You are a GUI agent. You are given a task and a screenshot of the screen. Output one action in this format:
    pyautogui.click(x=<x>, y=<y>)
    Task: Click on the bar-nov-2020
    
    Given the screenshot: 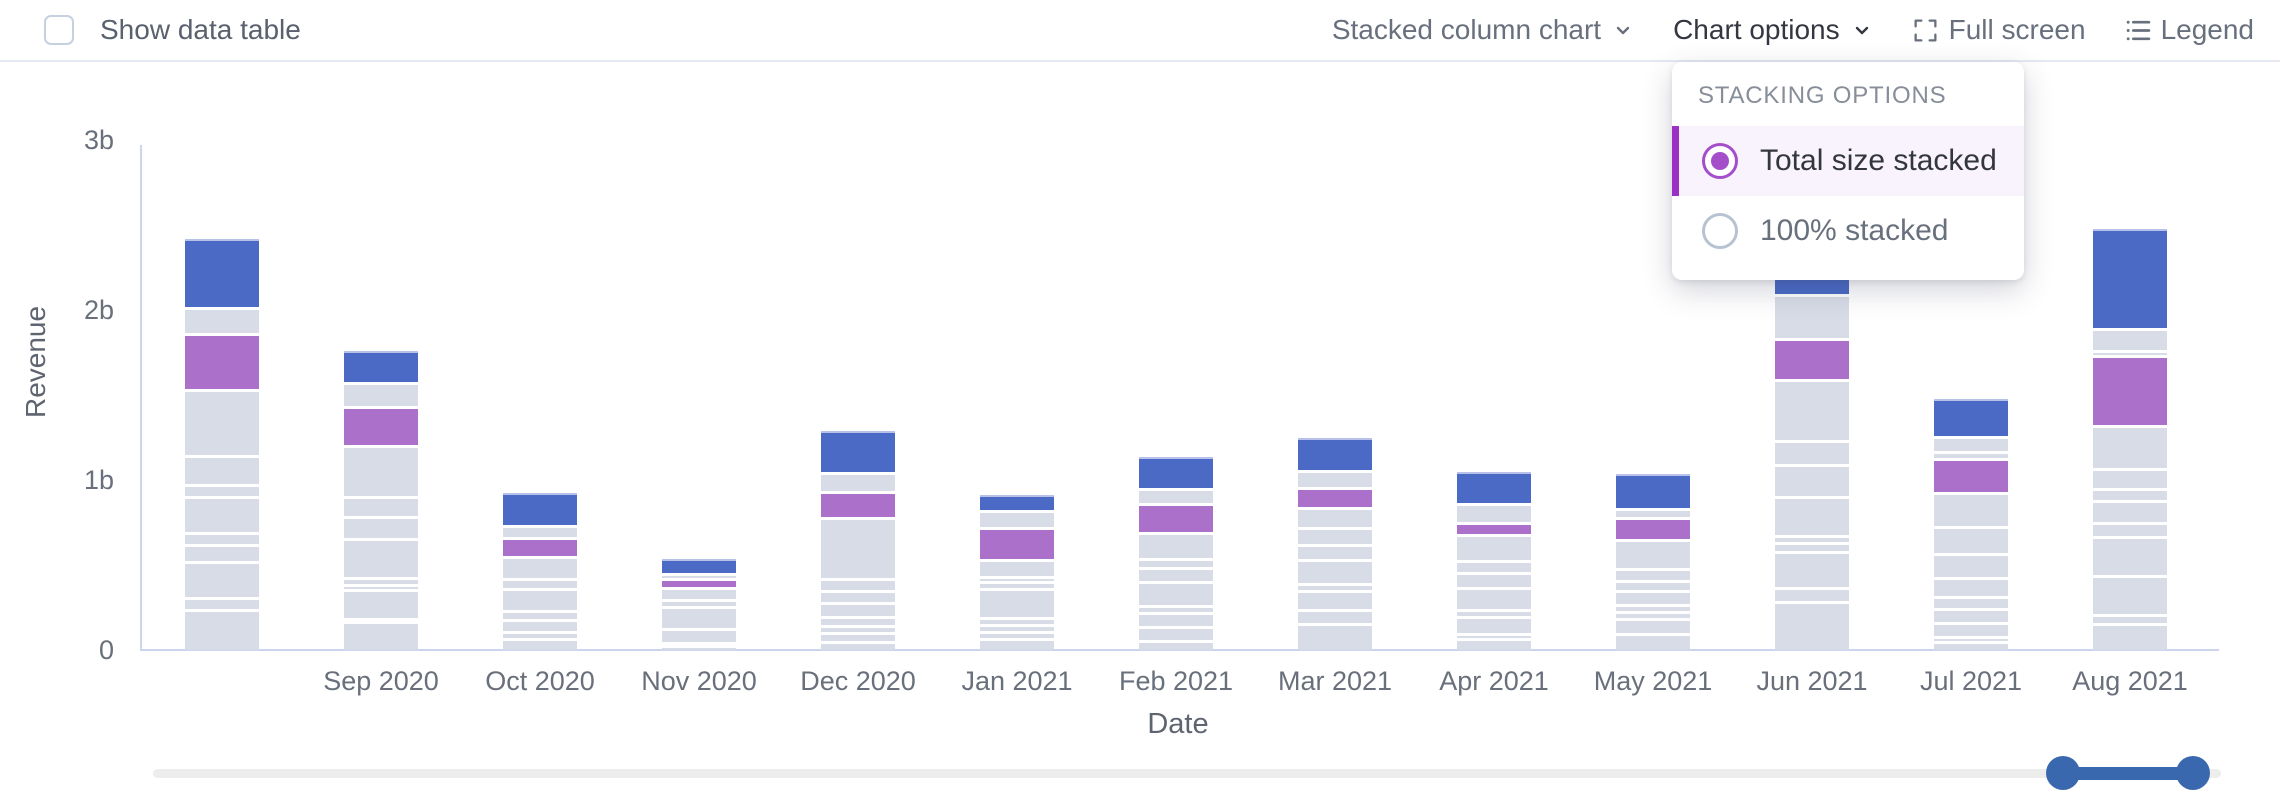 What is the action you would take?
    pyautogui.click(x=699, y=604)
    